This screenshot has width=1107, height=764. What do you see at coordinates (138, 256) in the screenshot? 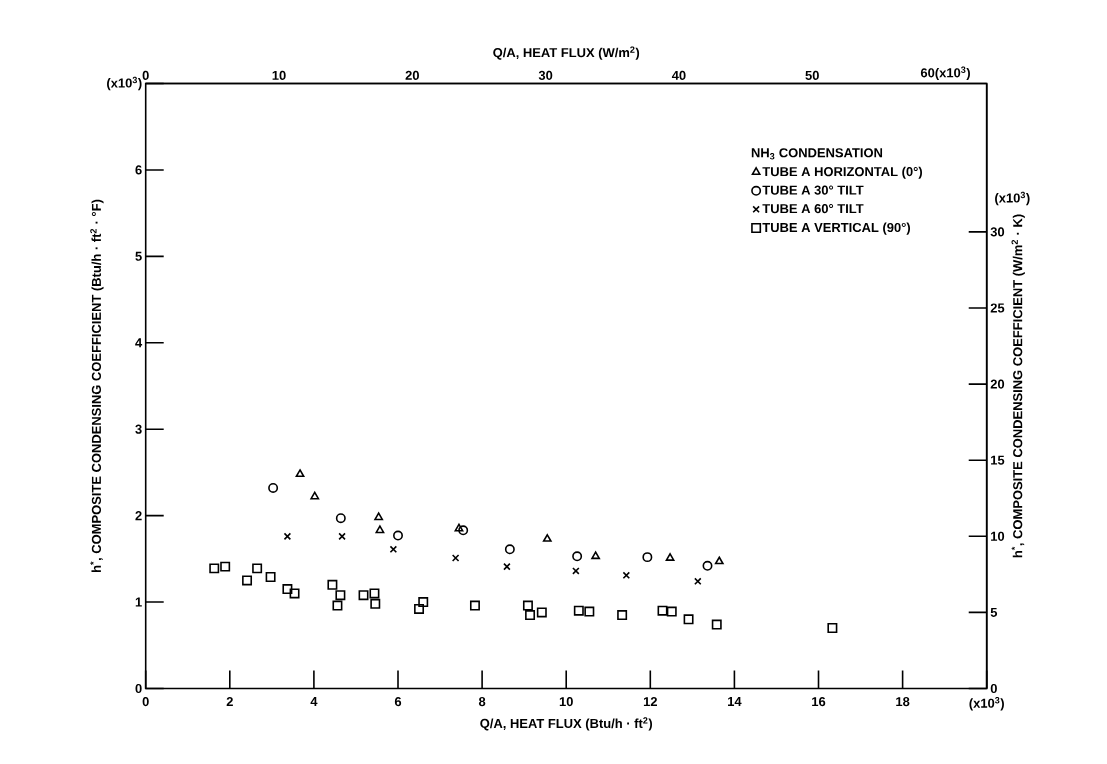
I see `y-tick-label: 5` at bounding box center [138, 256].